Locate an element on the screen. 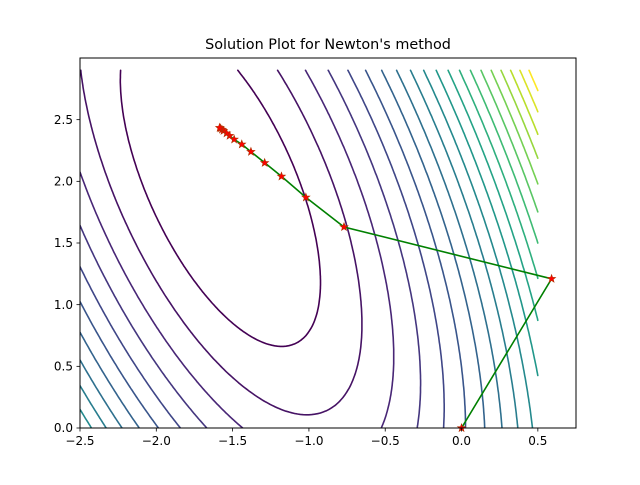 The image size is (640, 485). x-tick-label: −0.5 is located at coordinates (385, 441).